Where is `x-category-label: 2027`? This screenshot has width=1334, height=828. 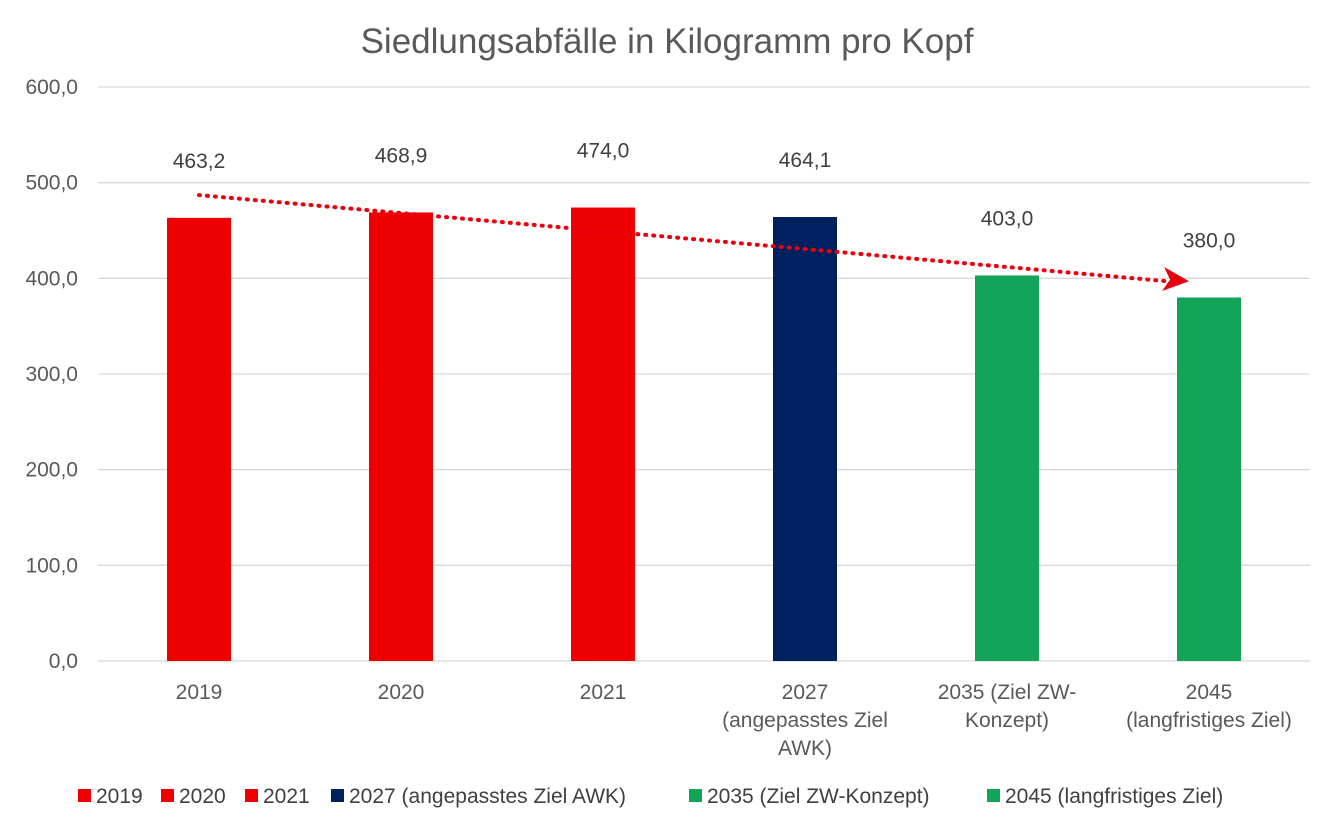
x-category-label: 2027 is located at coordinates (805, 692).